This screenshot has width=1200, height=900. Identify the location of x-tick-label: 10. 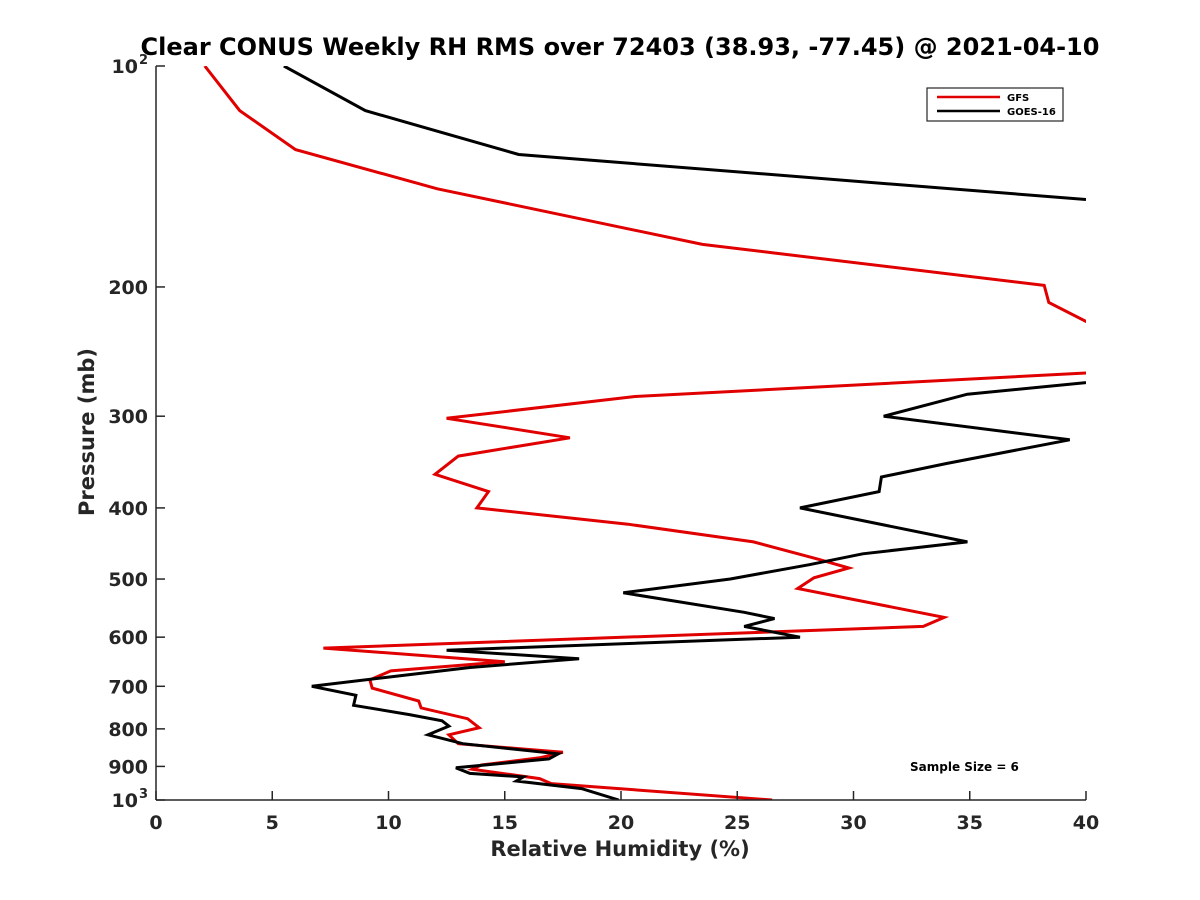
(388, 823).